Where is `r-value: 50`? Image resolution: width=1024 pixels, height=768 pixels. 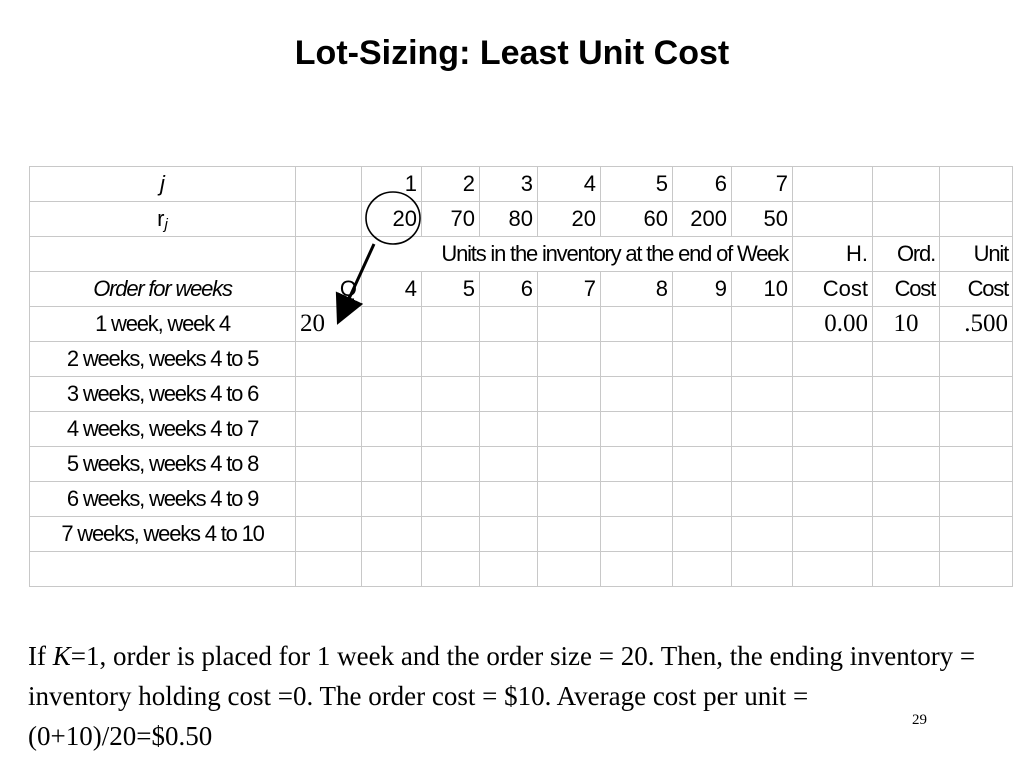
r-value: 50 is located at coordinates (762, 219).